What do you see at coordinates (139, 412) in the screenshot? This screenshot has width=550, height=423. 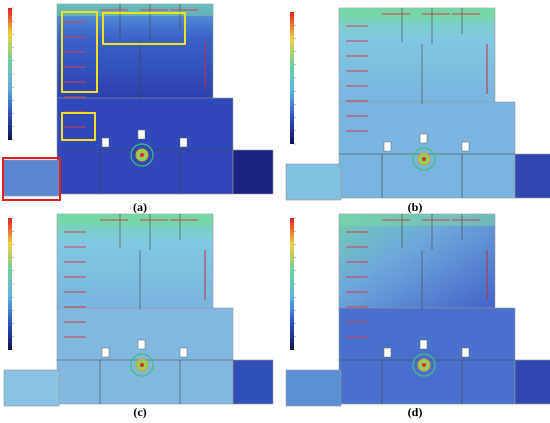 I see `panel-label: (c)` at bounding box center [139, 412].